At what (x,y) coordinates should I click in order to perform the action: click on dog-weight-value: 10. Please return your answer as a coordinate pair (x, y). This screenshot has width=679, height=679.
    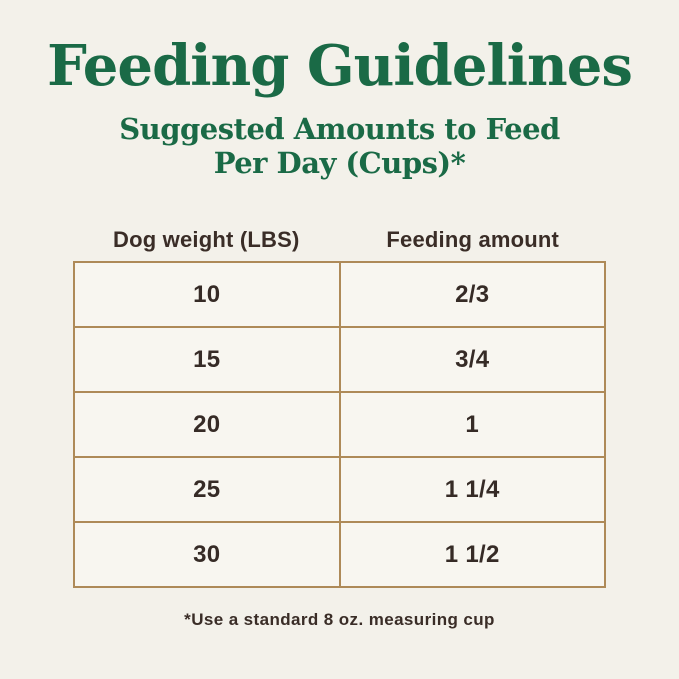
    Looking at the image, I should click on (207, 295).